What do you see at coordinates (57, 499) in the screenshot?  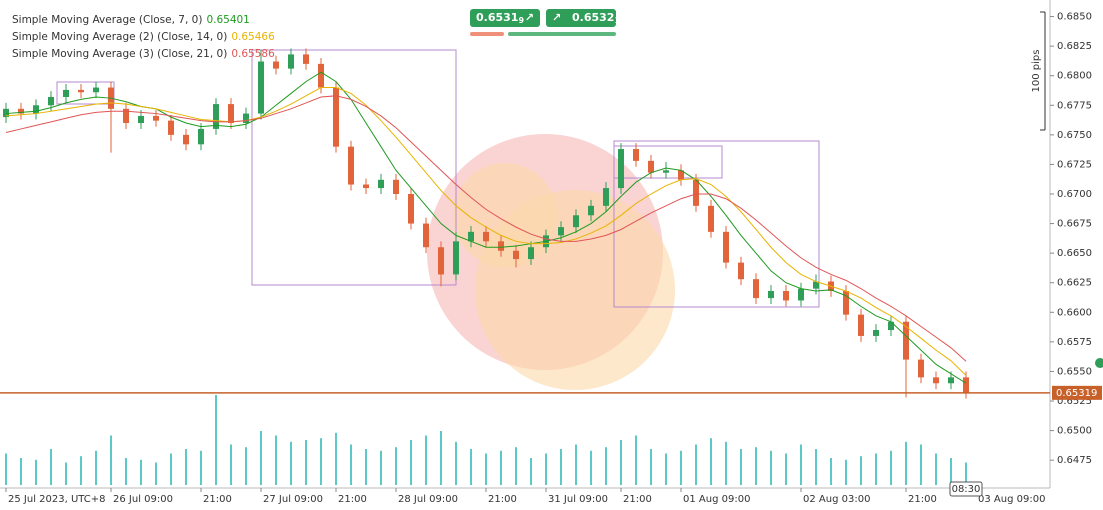 I see `x-tick-label: 25 Jul 2023, UTC+8` at bounding box center [57, 499].